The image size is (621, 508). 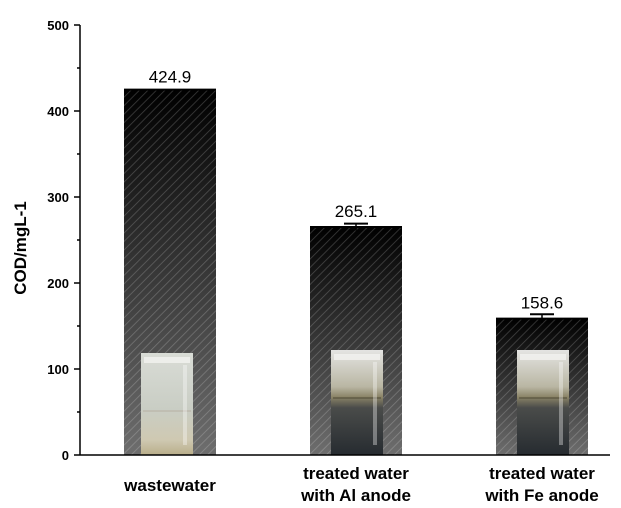 I want to click on y-tick-label: 100, so click(x=58, y=369).